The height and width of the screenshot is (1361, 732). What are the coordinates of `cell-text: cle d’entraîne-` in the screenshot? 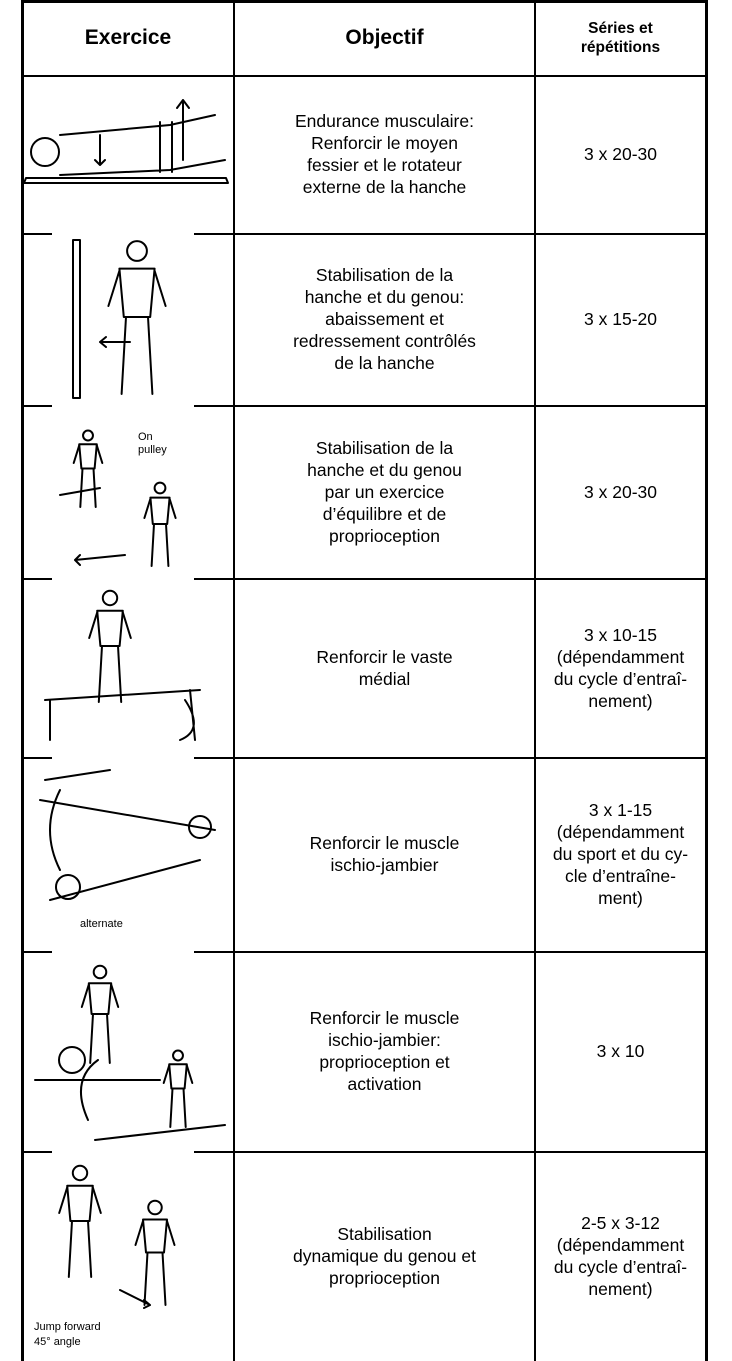 It's located at (620, 876).